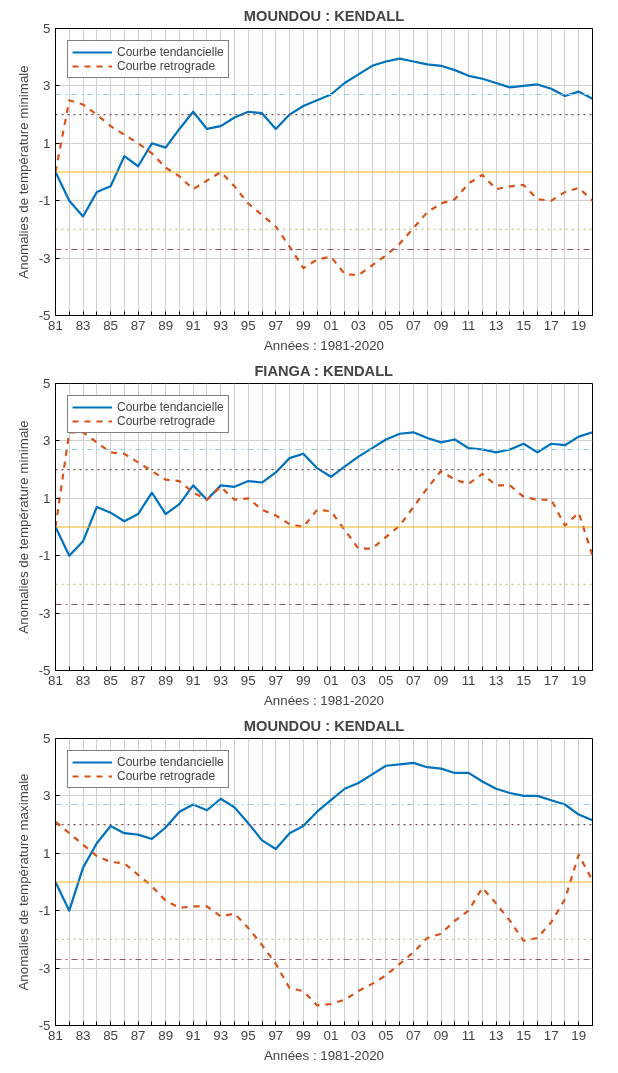 The width and height of the screenshot is (618, 1073). I want to click on y-axis-title: Anomalies de température maximale, so click(23, 882).